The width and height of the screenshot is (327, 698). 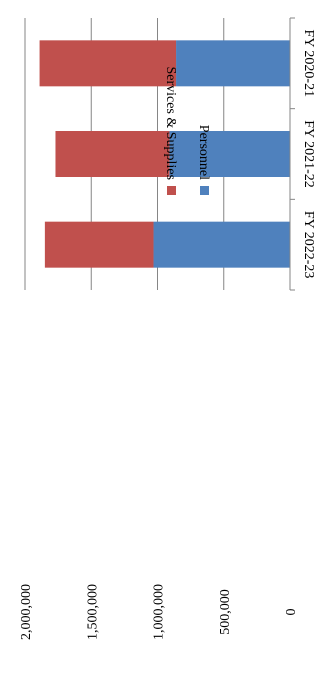 I want to click on value-tick-label: 1,000,000, so click(x=159, y=612).